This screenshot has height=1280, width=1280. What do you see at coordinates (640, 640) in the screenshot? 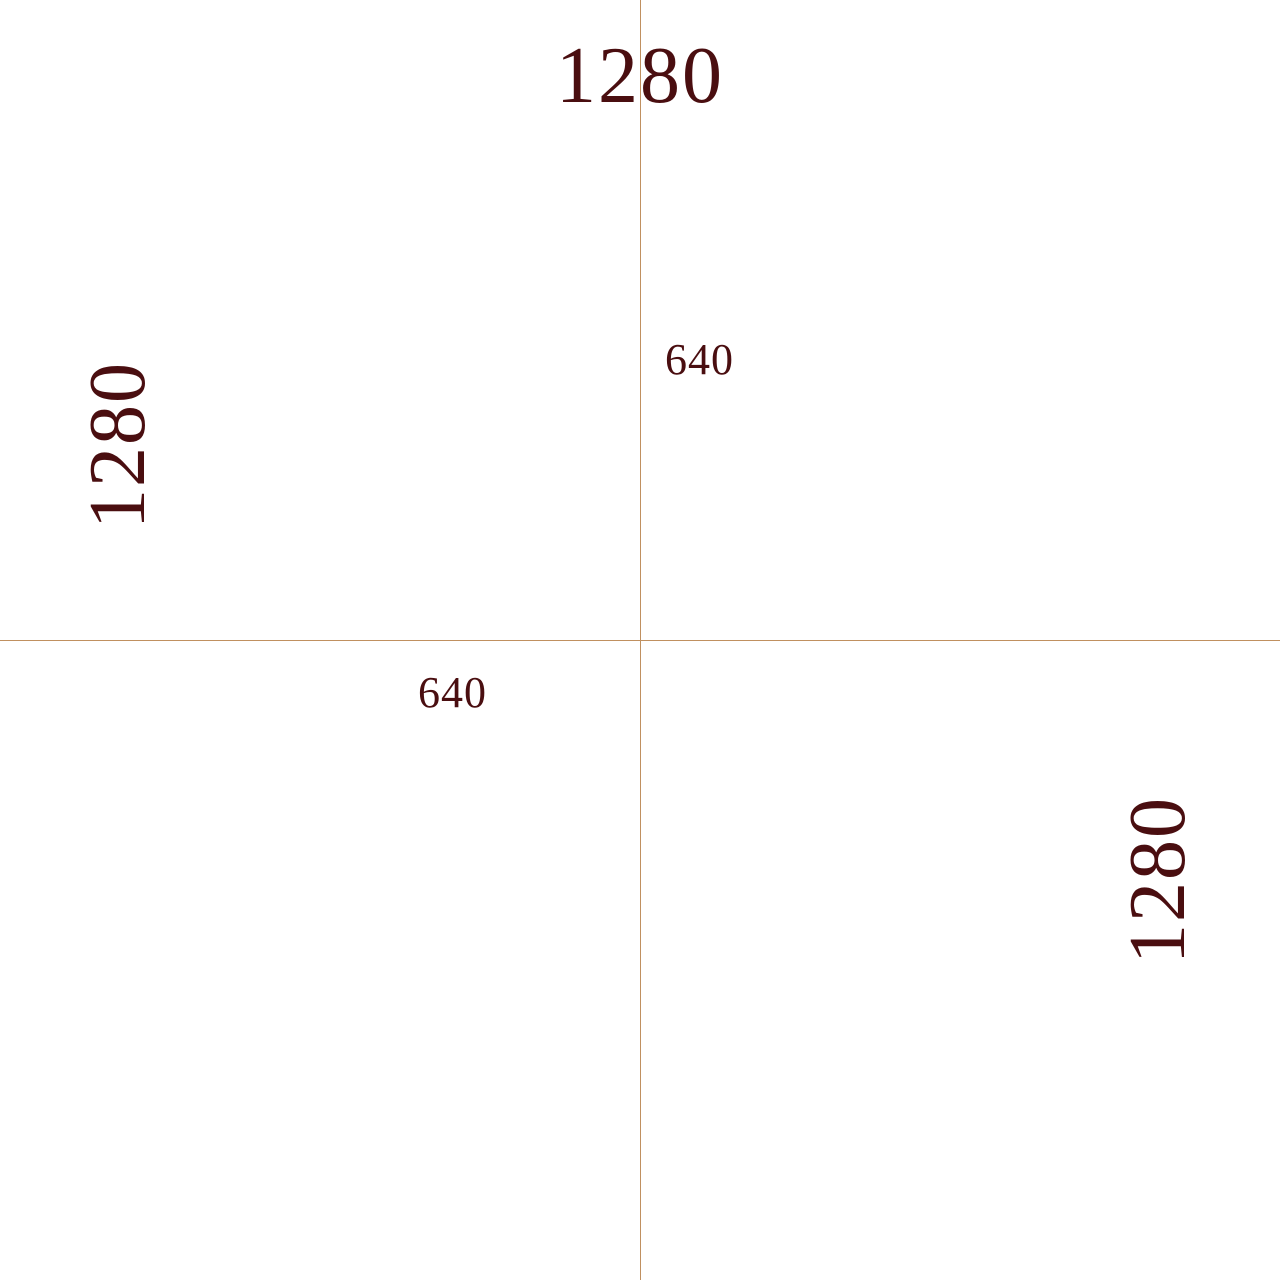
I see `horizontal-center-guide` at bounding box center [640, 640].